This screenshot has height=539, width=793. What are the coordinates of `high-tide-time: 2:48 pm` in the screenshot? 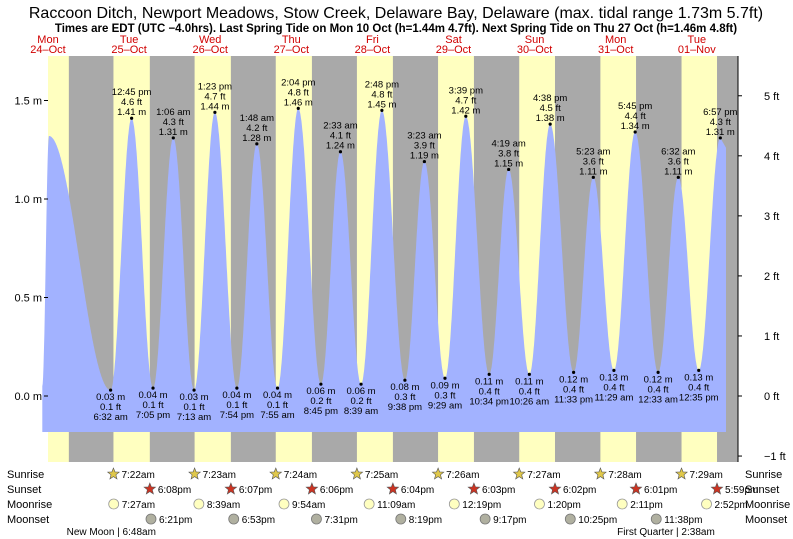 It's located at (382, 84).